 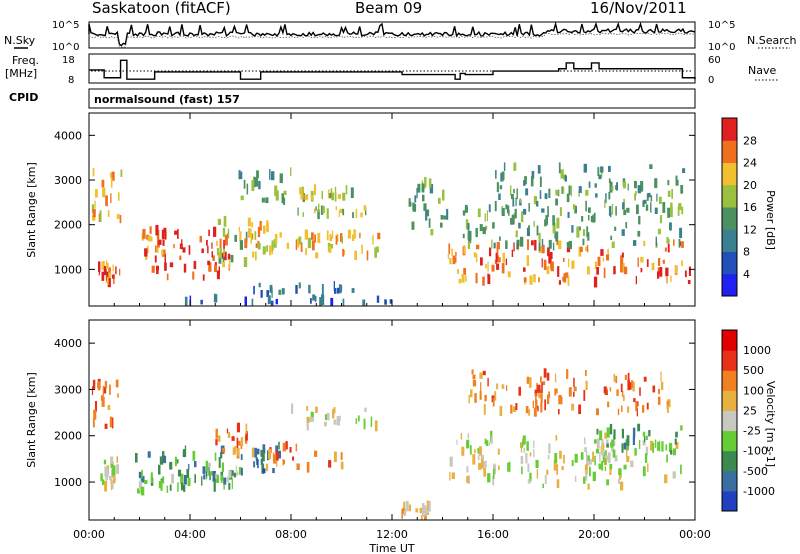 What do you see at coordinates (68, 436) in the screenshot?
I see `y-tick-label: 2000` at bounding box center [68, 436].